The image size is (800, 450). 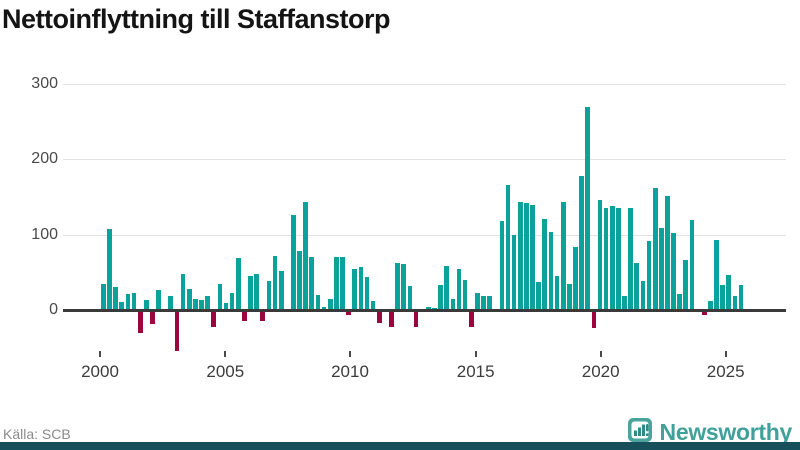 What do you see at coordinates (475, 371) in the screenshot?
I see `x-axis-tick-label: 2015` at bounding box center [475, 371].